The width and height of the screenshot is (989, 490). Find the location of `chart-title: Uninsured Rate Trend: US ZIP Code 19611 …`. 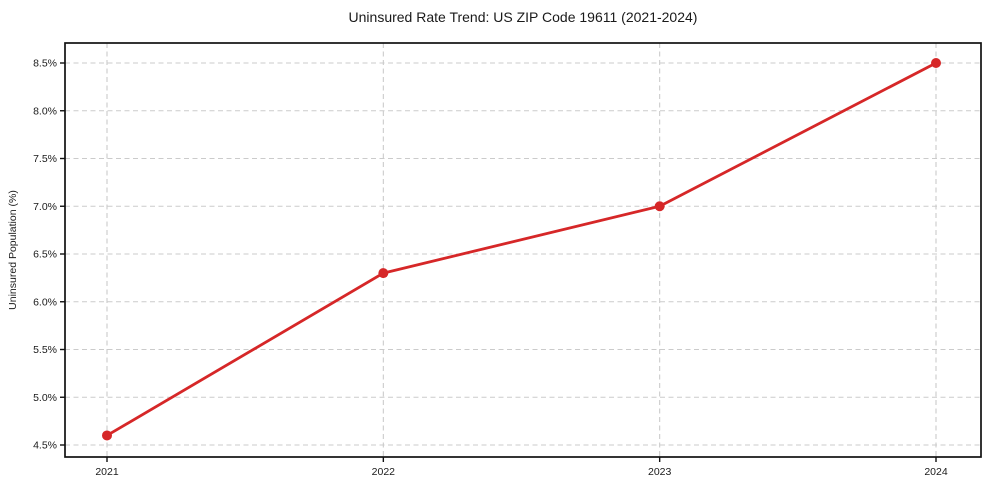

chart-title: Uninsured Rate Trend: US ZIP Code 19611 … is located at coordinates (523, 17).